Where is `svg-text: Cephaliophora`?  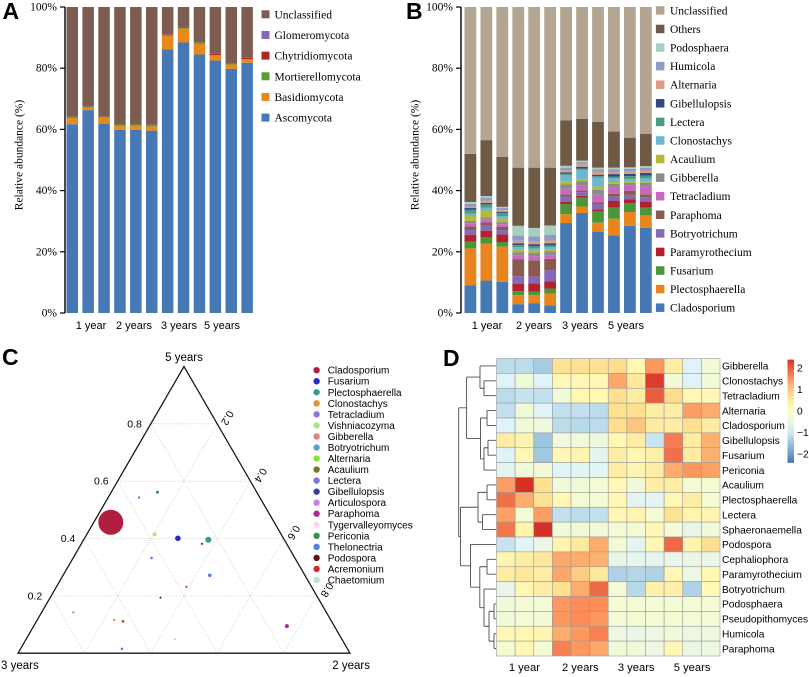 svg-text: Cephaliophora is located at coordinates (755, 560).